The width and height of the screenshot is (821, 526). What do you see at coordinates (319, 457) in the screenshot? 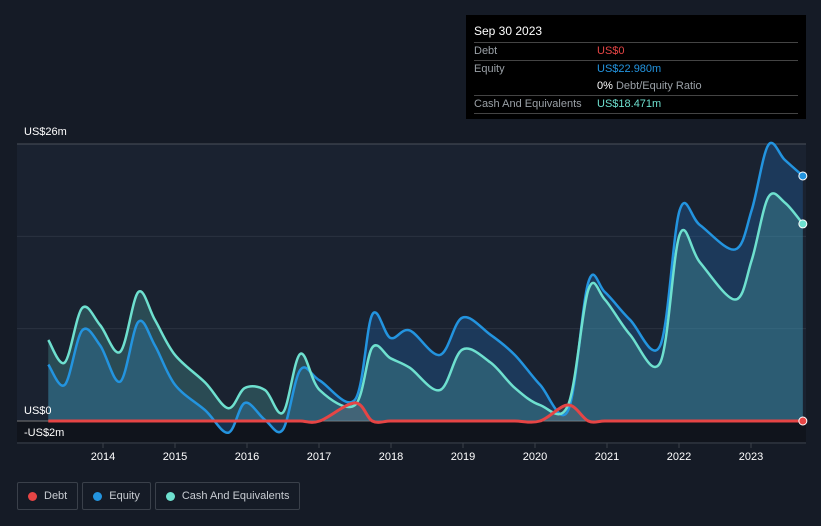
I see `x-tick-label: 2017` at bounding box center [319, 457].